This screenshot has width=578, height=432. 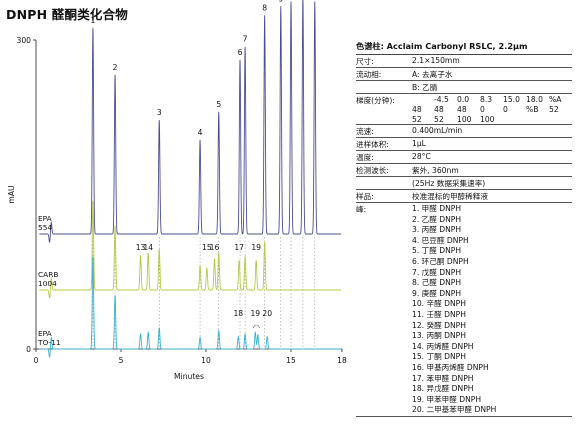 What do you see at coordinates (486, 99) in the screenshot?
I see `gradient-time: 8.3` at bounding box center [486, 99].